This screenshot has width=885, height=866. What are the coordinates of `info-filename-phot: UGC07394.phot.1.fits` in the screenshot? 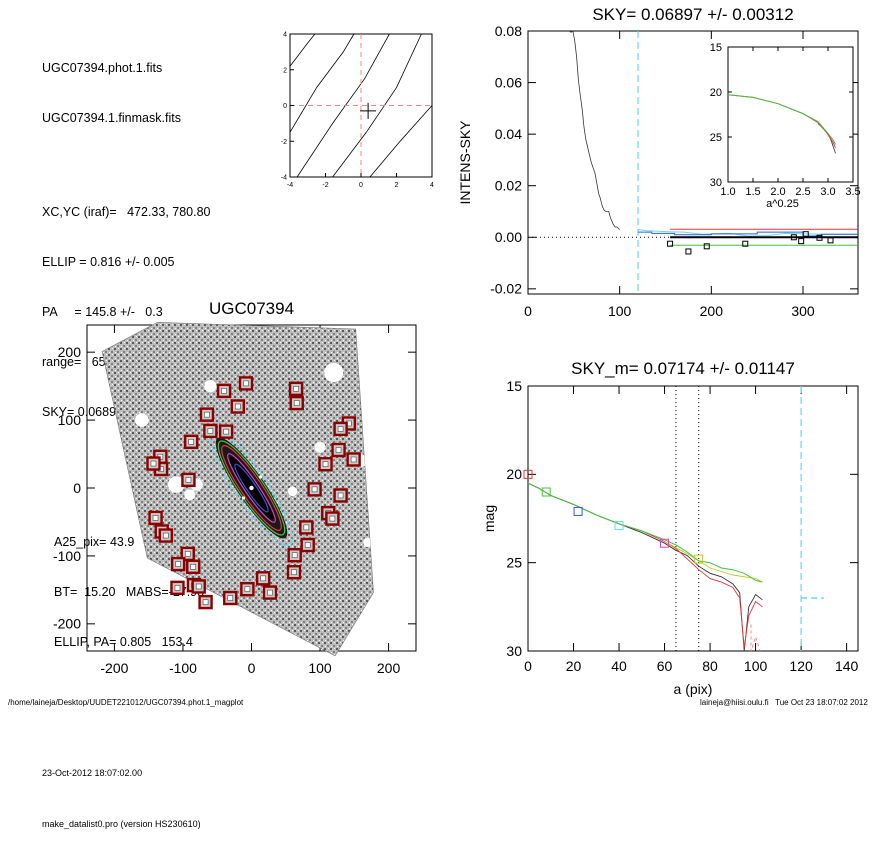 It's located at (102, 68).